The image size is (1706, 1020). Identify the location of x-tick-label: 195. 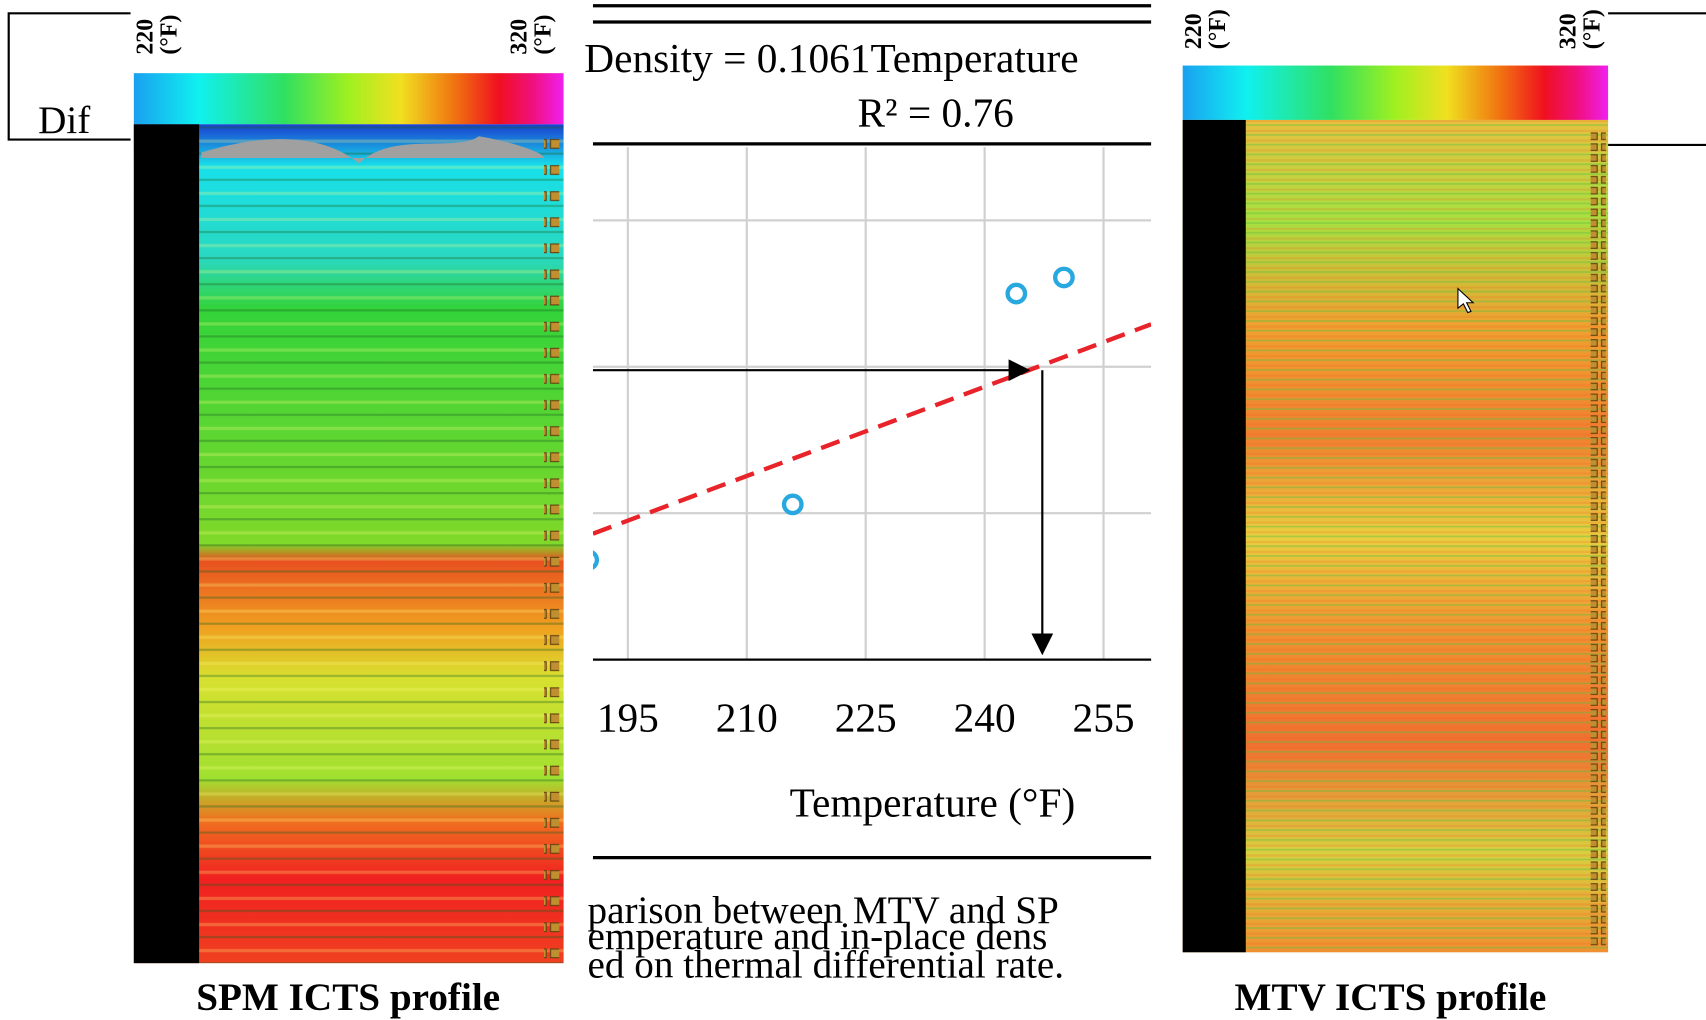
(628, 717).